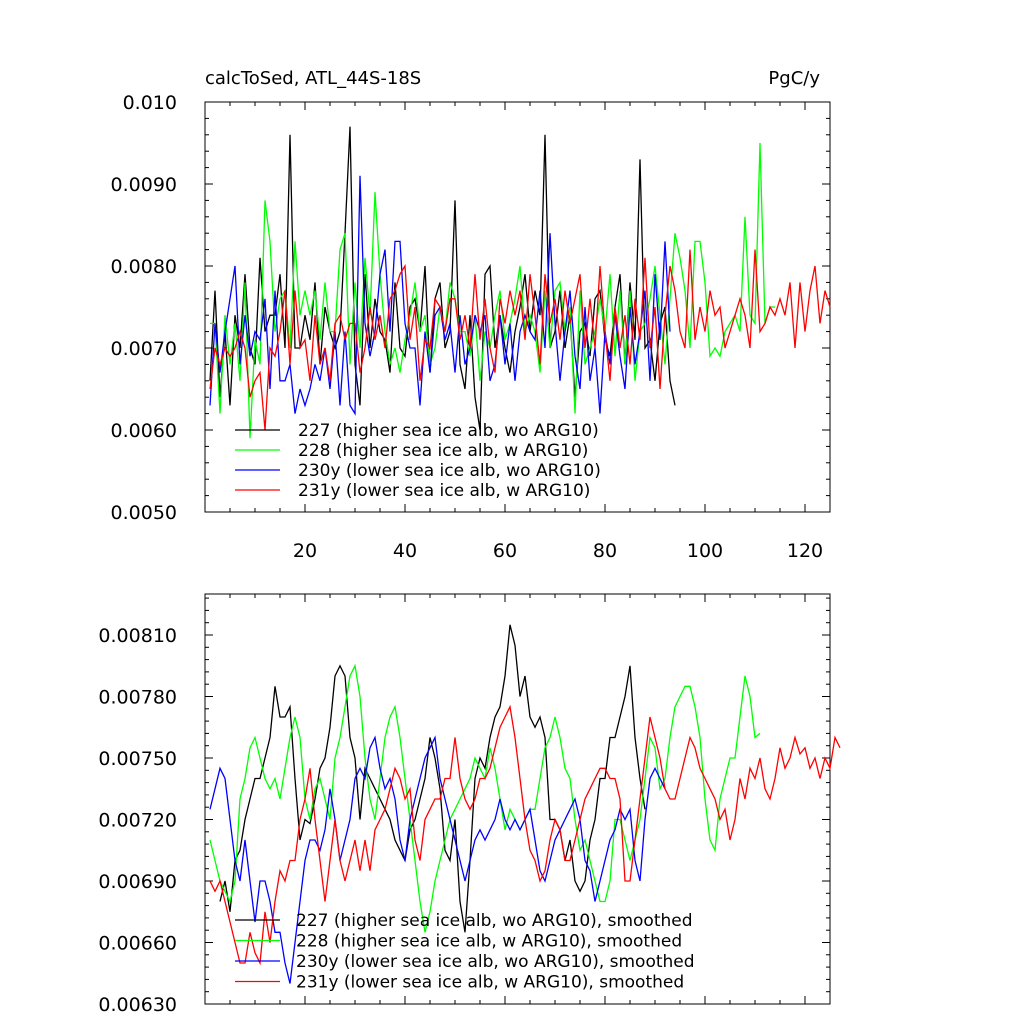 The image size is (1024, 1024). Describe the element at coordinates (137, 821) in the screenshot. I see `y-tick-label: 0.00720` at that location.